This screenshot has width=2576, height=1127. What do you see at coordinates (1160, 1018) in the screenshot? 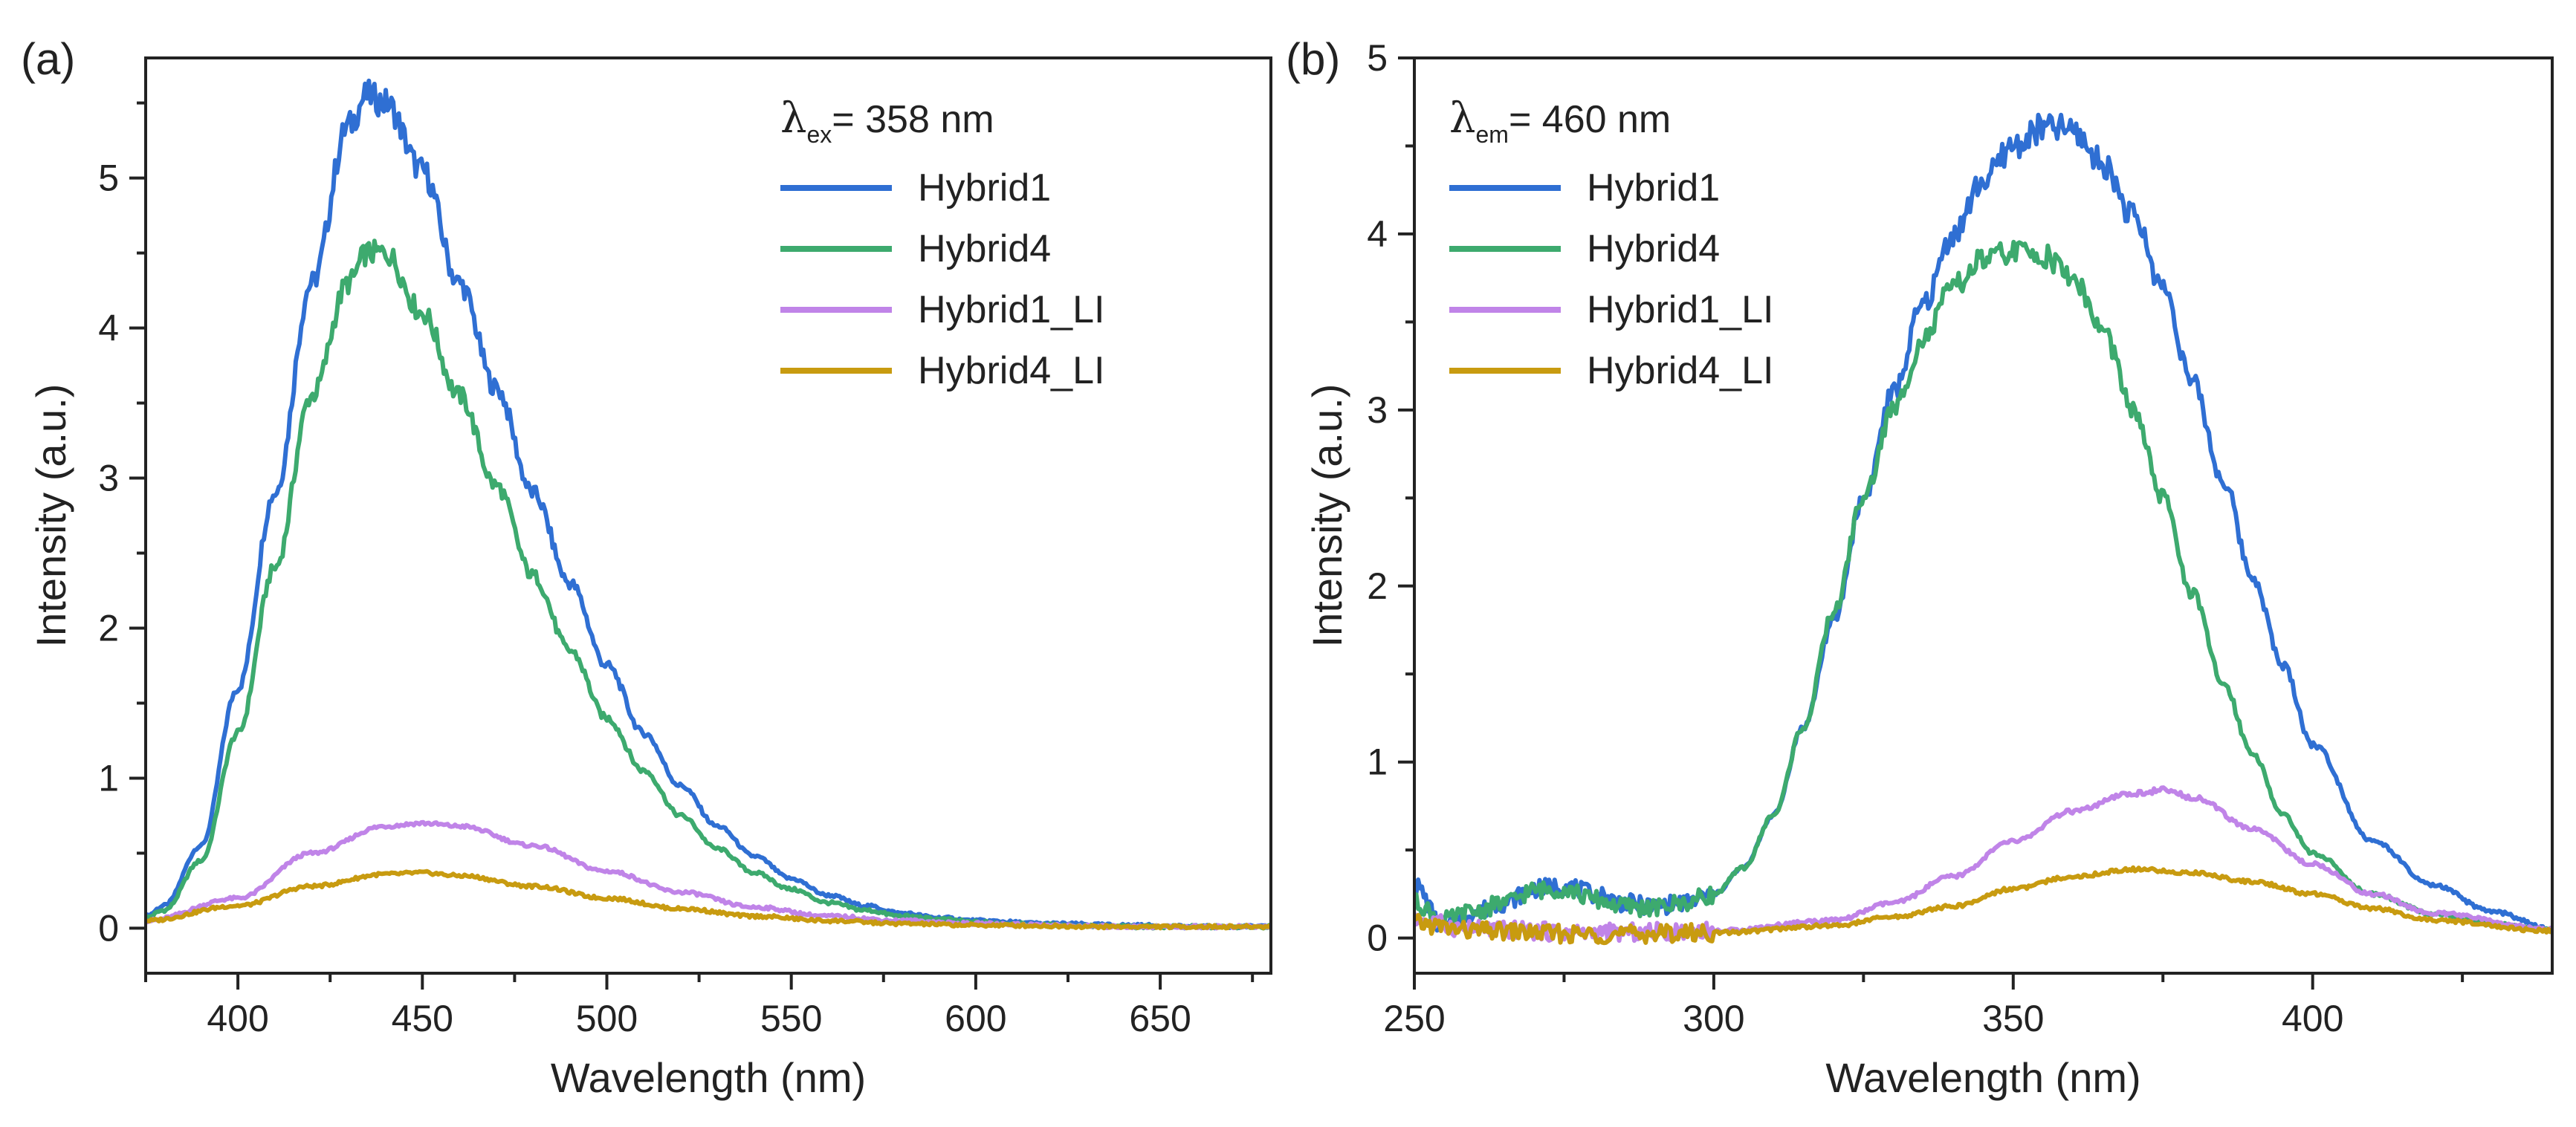
I see `x-tick-label: 650` at bounding box center [1160, 1018].